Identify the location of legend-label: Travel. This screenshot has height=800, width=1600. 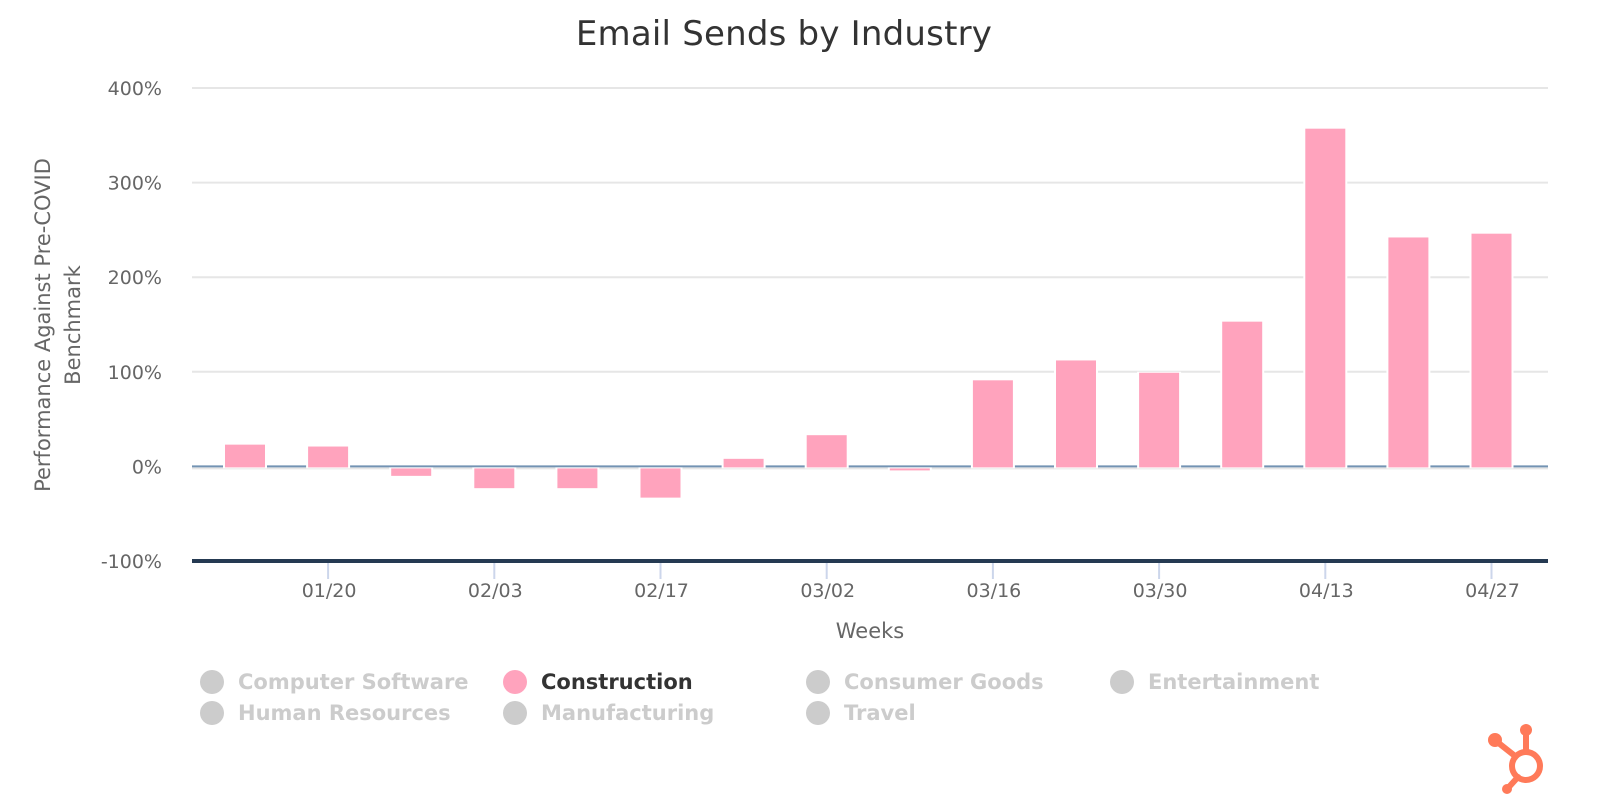
(880, 713).